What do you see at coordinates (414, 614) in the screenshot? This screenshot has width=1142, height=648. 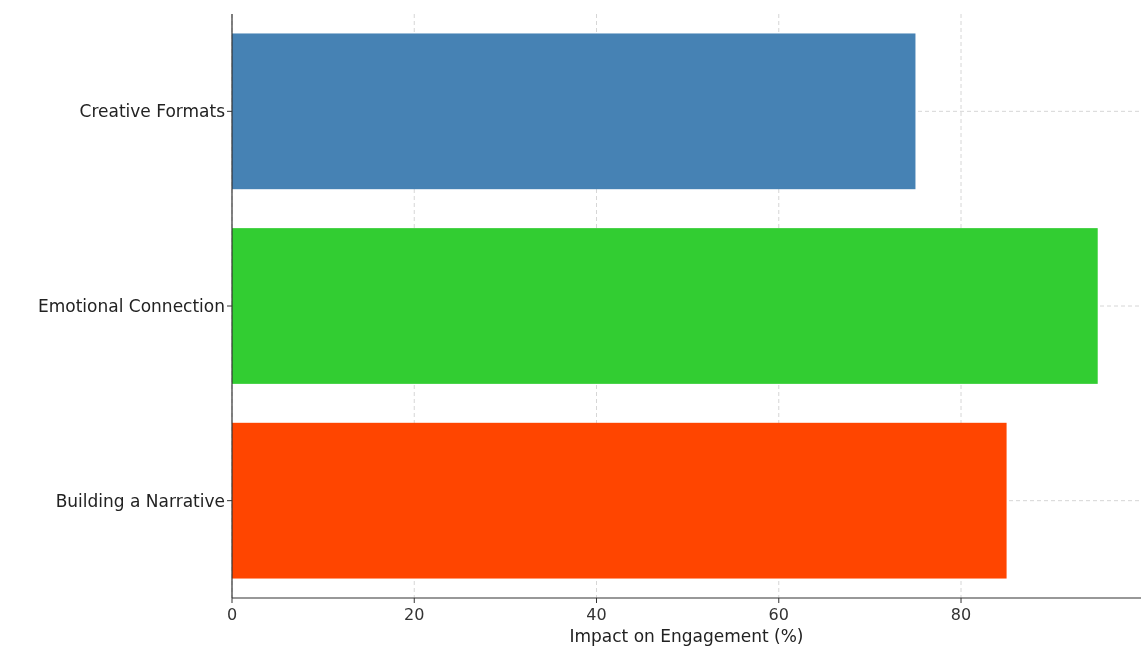 I see `x-tick-label: 20` at bounding box center [414, 614].